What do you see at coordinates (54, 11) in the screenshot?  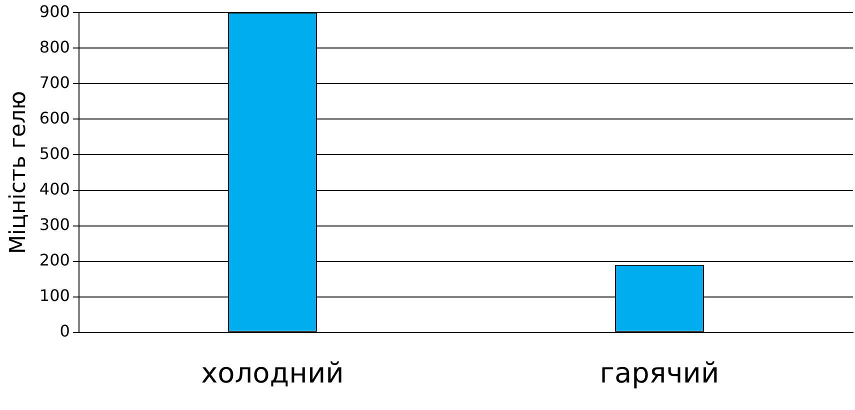 I see `y-tick-label: 900` at bounding box center [54, 11].